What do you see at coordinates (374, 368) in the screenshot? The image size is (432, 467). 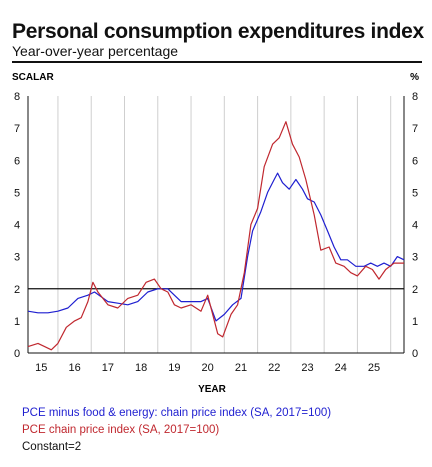 I see `x-tick-25: 25` at bounding box center [374, 368].